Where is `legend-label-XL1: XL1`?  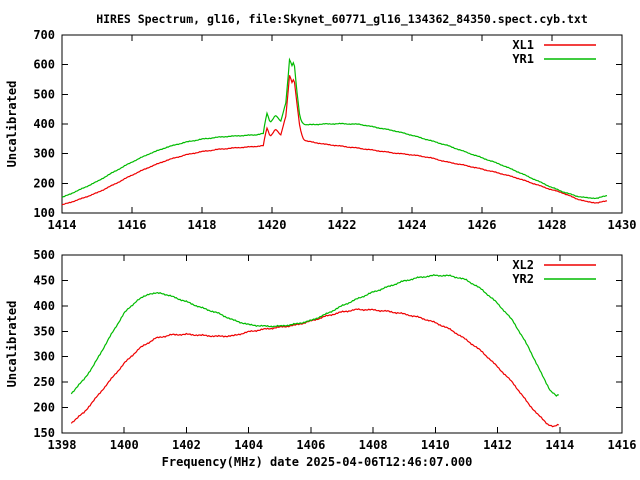
legend-label-XL1: XL1 is located at coordinates (523, 45).